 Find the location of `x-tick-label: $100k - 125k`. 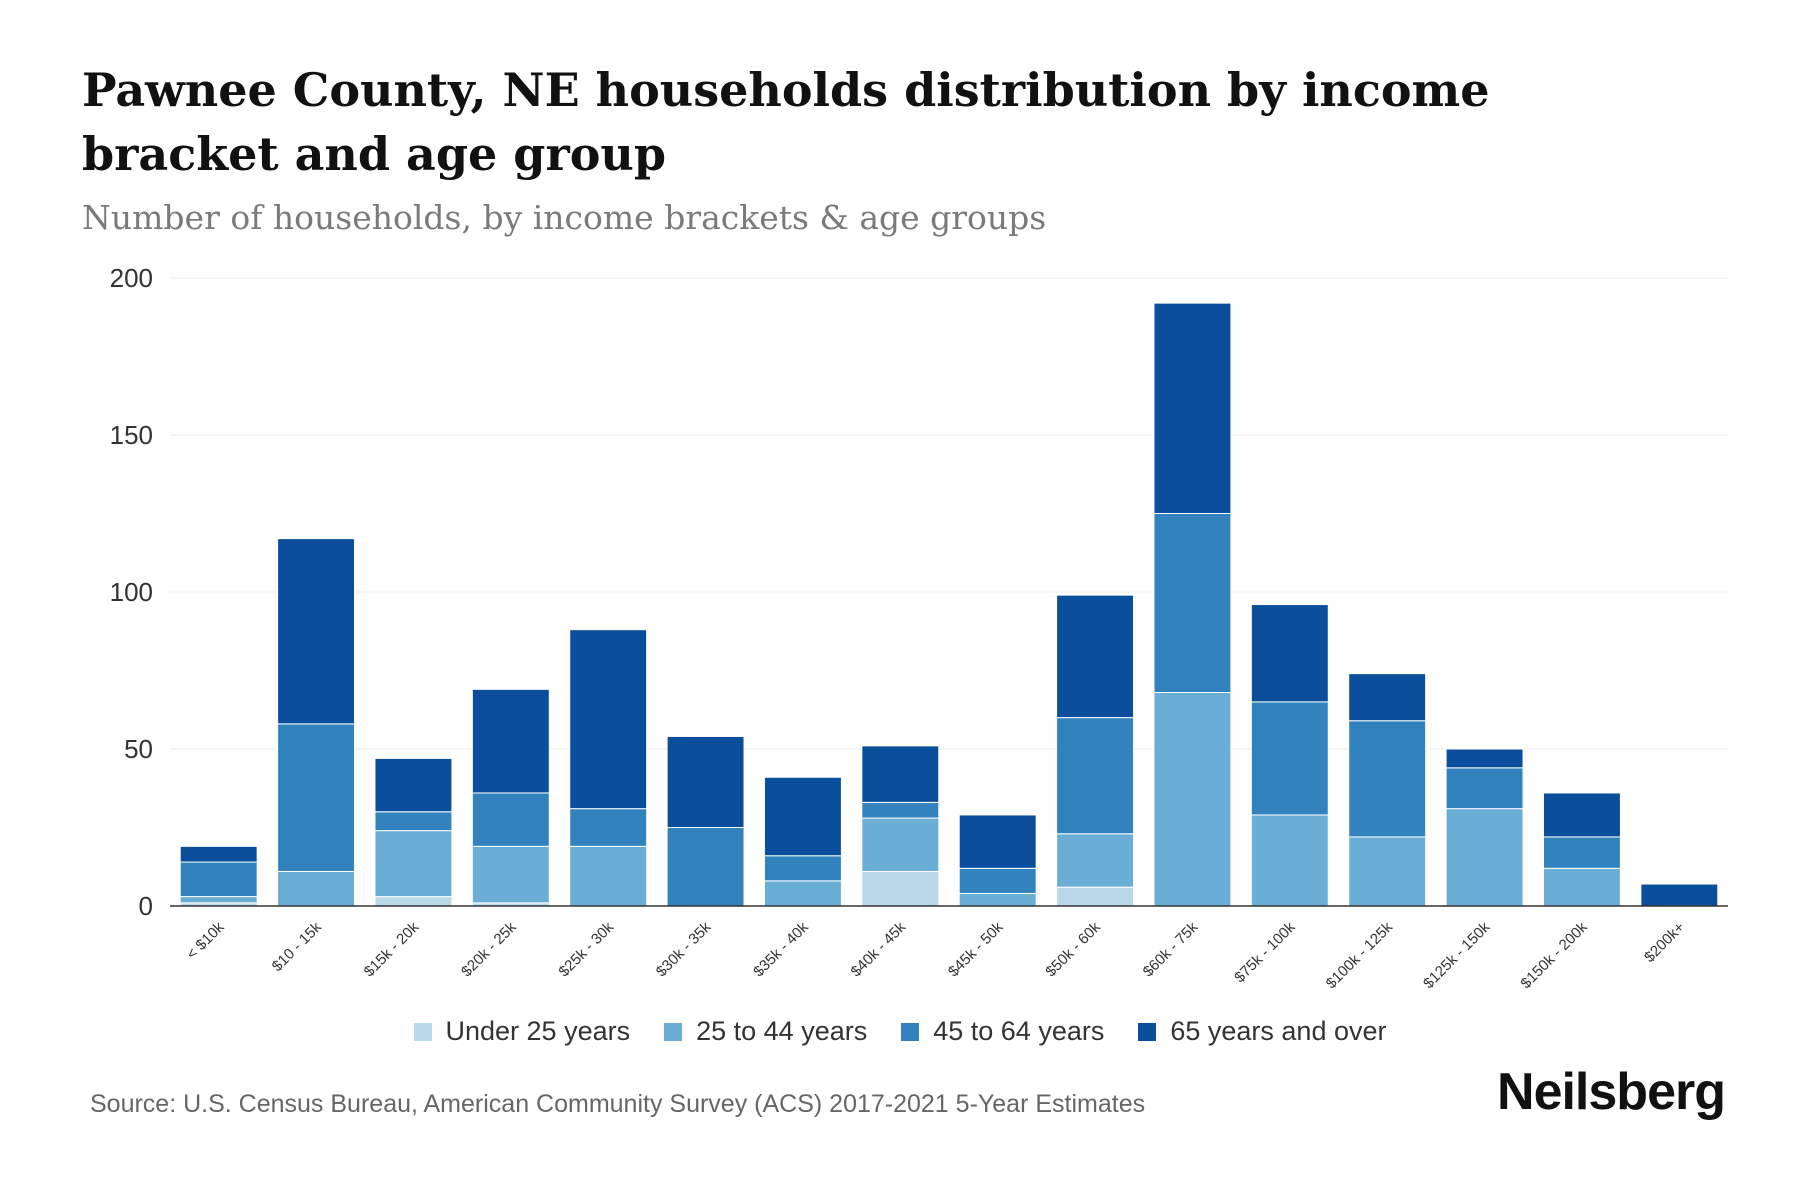

x-tick-label: $100k - 125k is located at coordinates (1360, 955).